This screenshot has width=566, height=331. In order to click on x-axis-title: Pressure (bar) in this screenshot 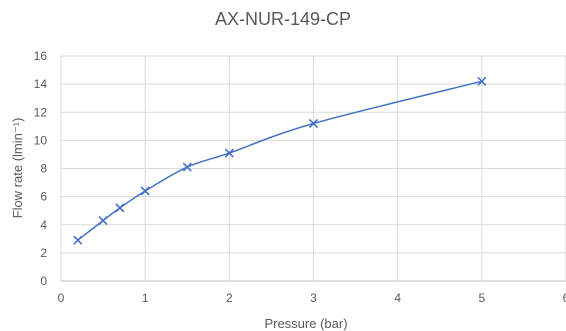, I will do `click(305, 323)`.